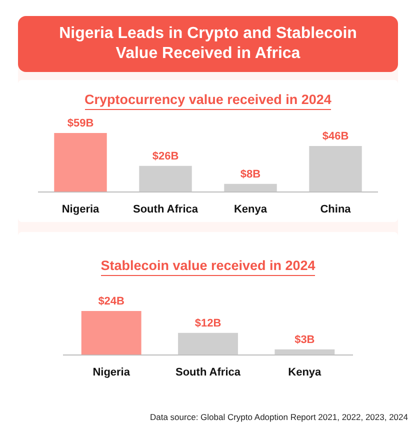  Describe the element at coordinates (279, 417) in the screenshot. I see `source-note: Data source: Global Crypto Adoption Report 2021, 2022, 2023, 2024` at that location.